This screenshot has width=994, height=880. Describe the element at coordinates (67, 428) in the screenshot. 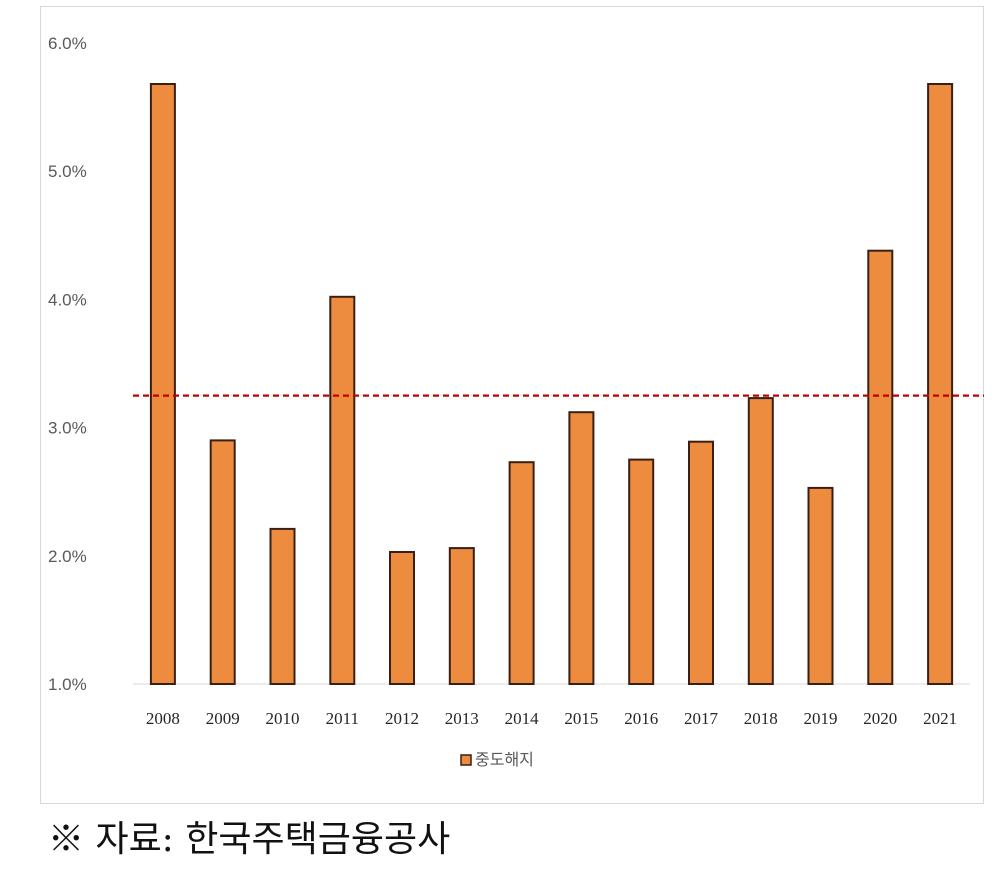

I see `y-tick-label: 3.0%` at that location.